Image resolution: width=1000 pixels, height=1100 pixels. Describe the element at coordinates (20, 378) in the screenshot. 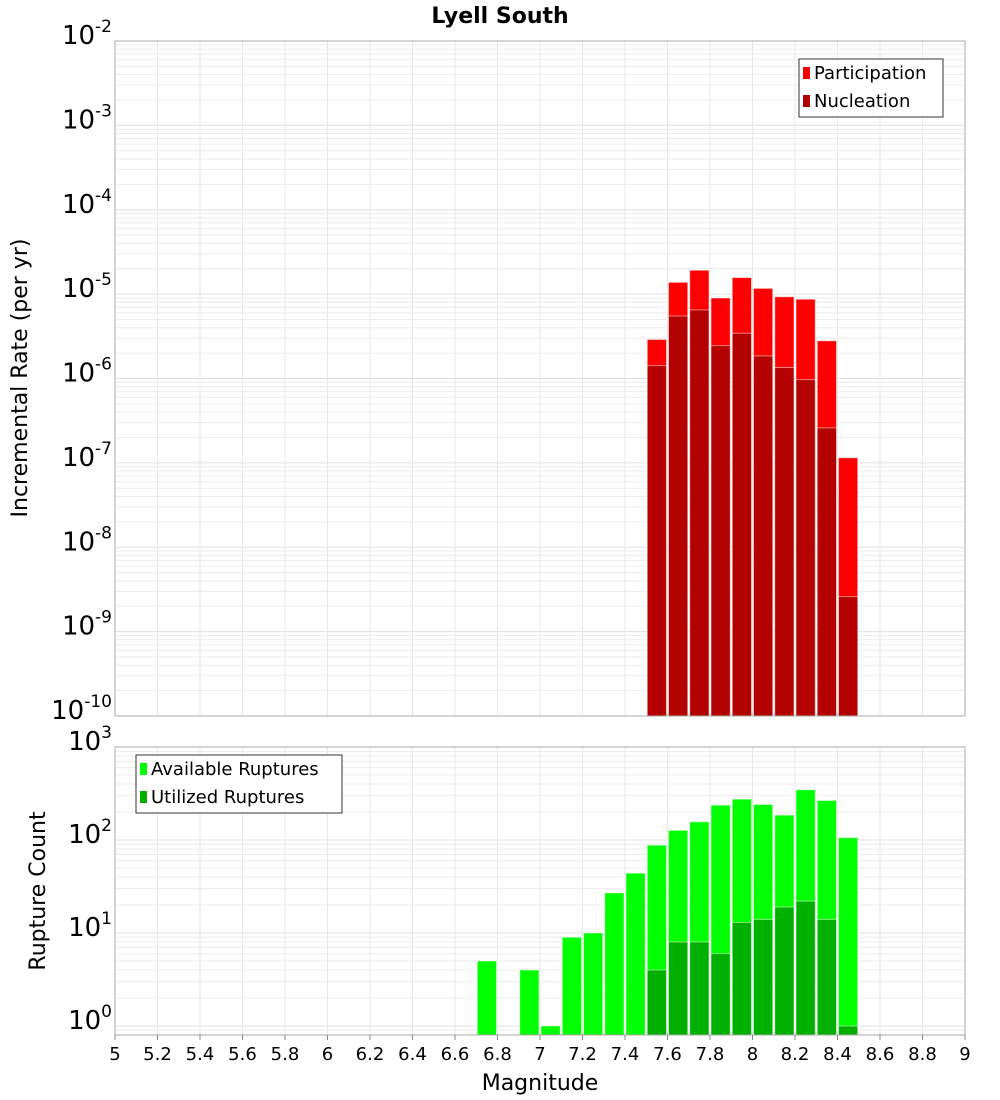

I see `top-y-axis-label: Incremental Rate (per yr)` at that location.